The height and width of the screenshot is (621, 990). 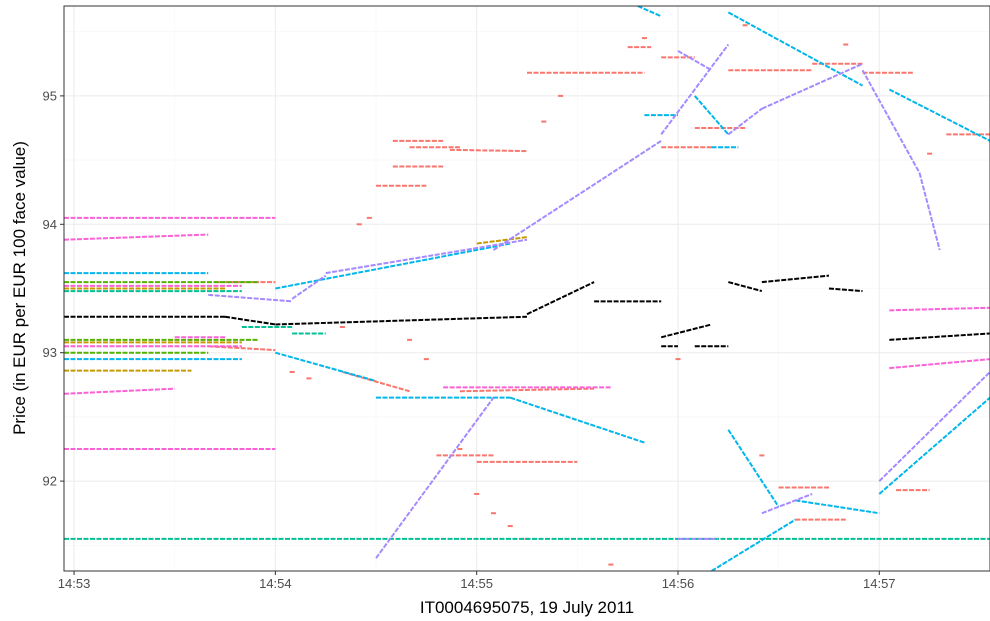 I want to click on x-tick-label: 14:56, so click(x=678, y=583).